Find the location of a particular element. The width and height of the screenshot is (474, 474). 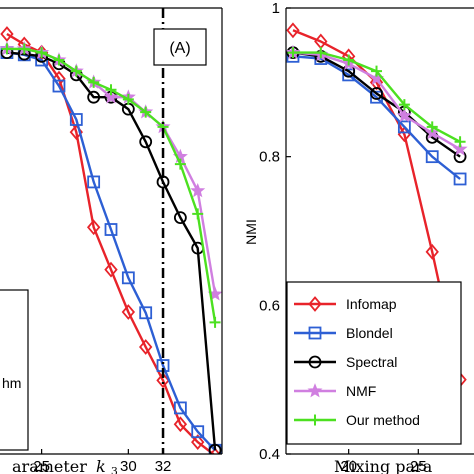

right-line-blondel is located at coordinates (376, 117).